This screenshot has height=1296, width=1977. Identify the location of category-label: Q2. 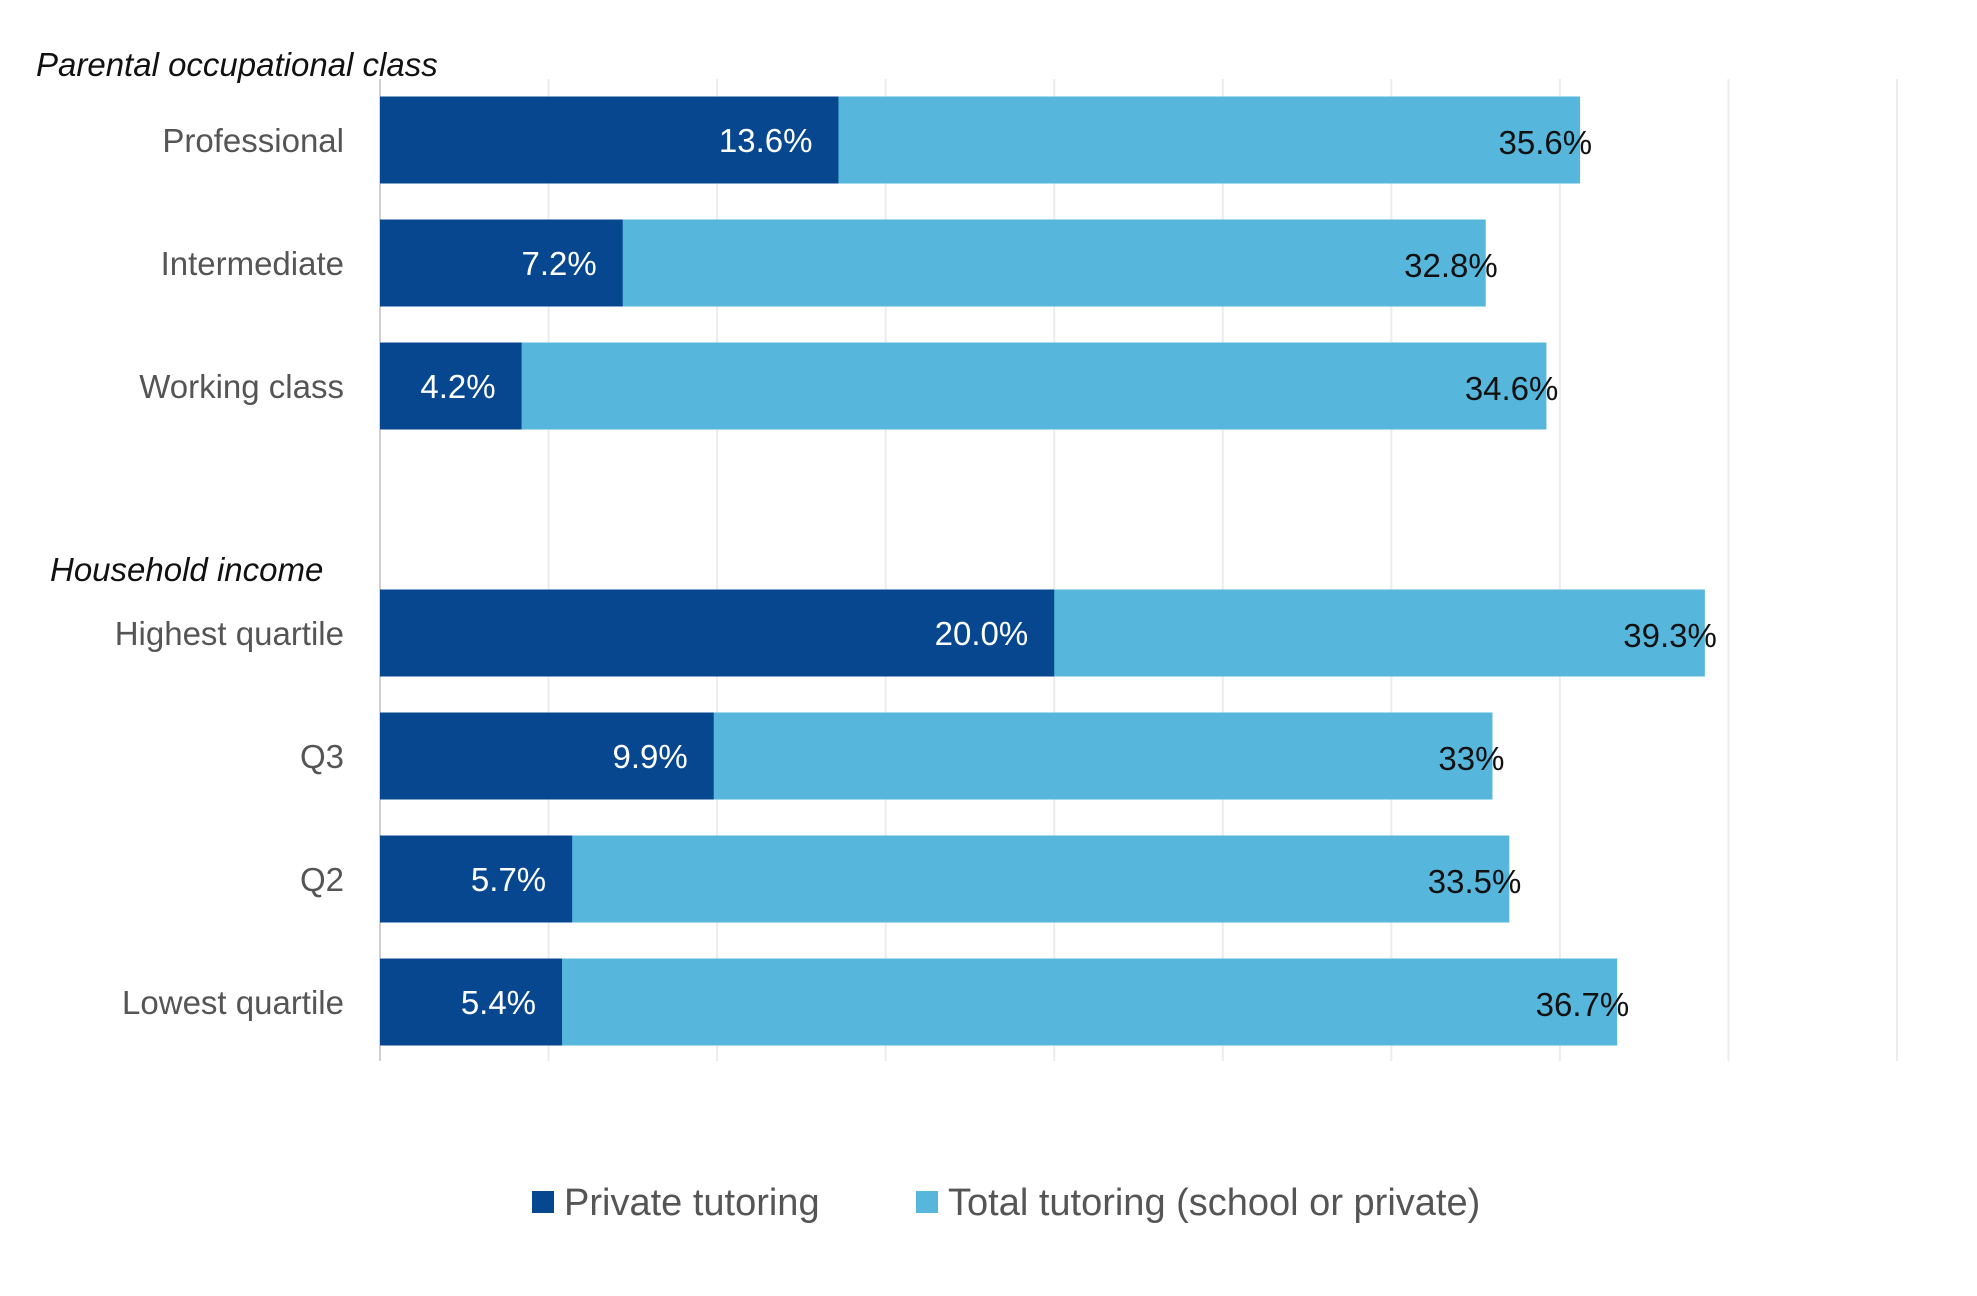
(322, 879).